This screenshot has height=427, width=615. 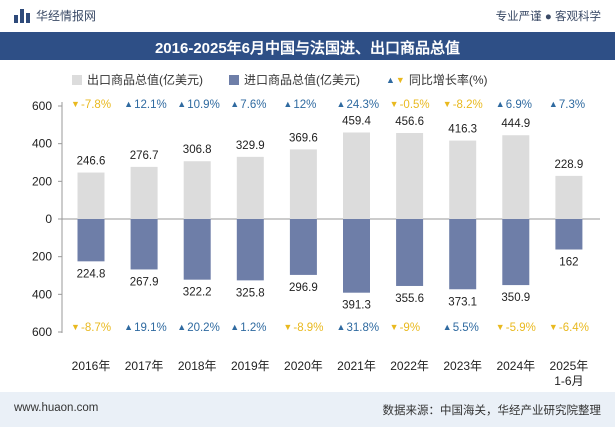 What do you see at coordinates (250, 366) in the screenshot?
I see `x-tick-label: 2019年` at bounding box center [250, 366].